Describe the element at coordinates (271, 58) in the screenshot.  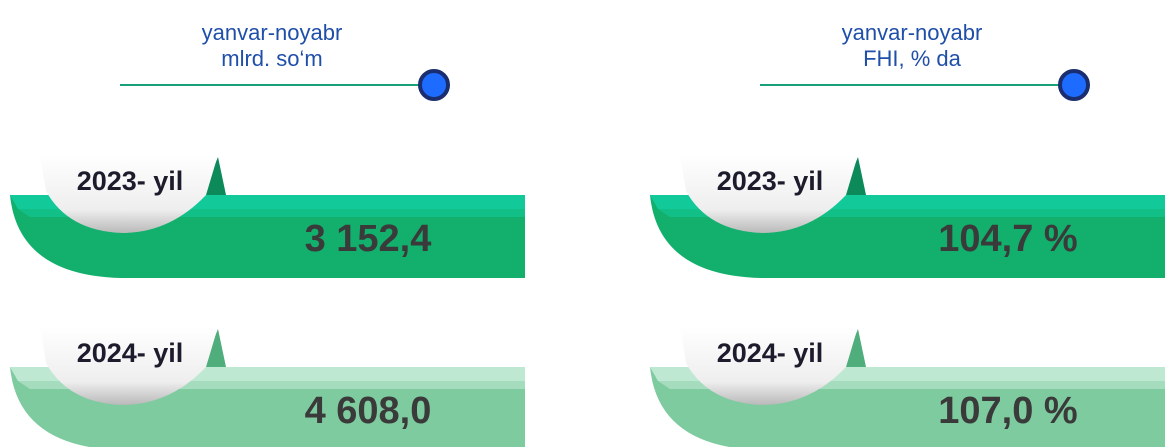
I see `header-text: mlrd. so‘m` at that location.